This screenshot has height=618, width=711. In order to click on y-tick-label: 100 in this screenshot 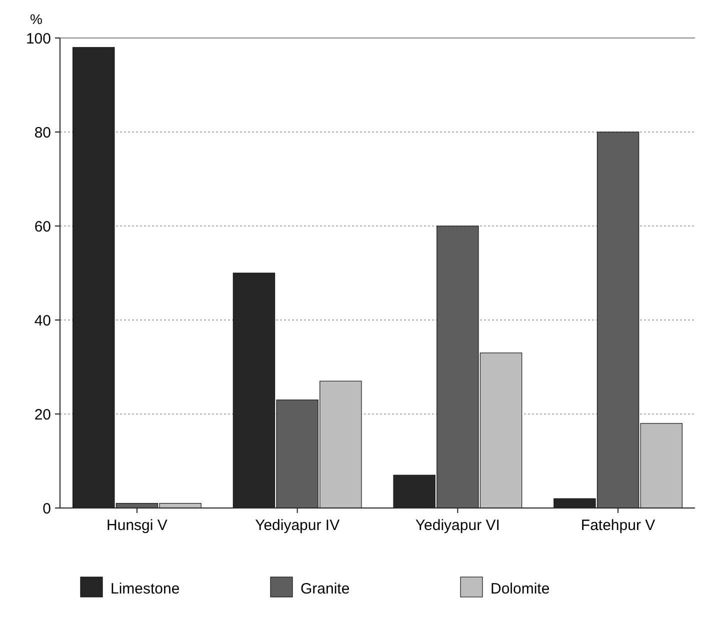, I will do `click(38, 39)`.